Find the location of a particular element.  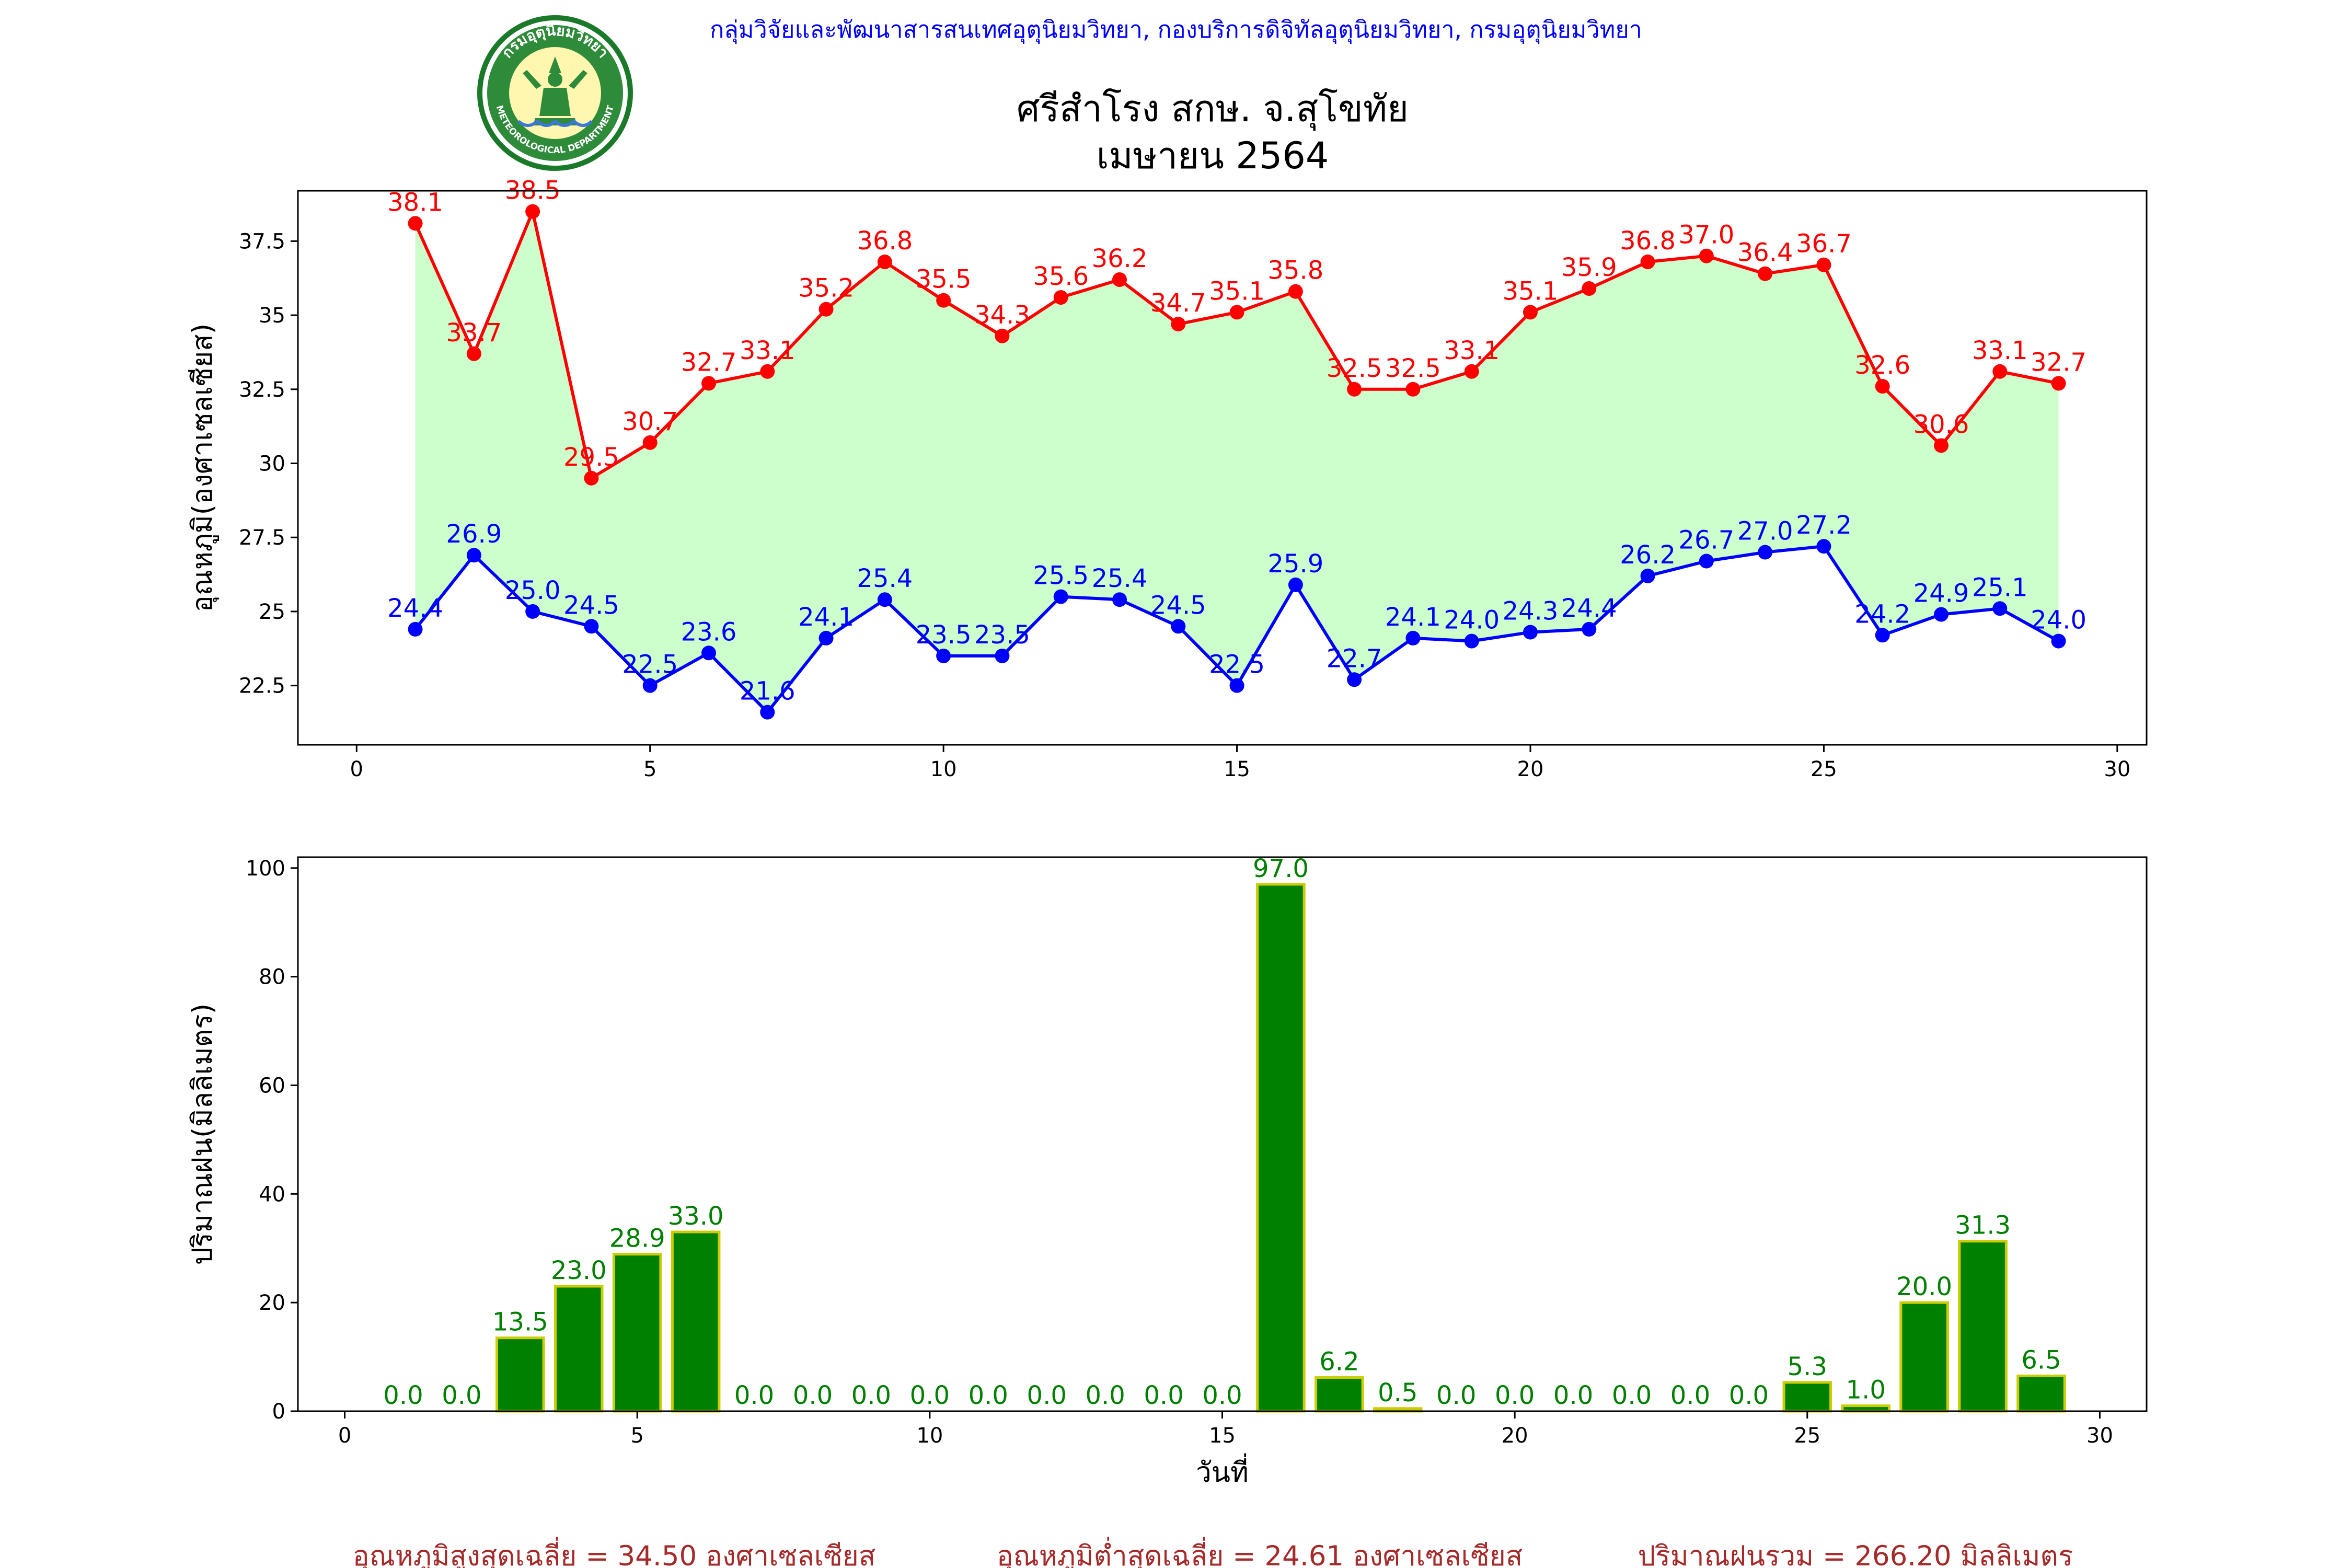

rain-data-label: 6.5 is located at coordinates (2041, 1360).